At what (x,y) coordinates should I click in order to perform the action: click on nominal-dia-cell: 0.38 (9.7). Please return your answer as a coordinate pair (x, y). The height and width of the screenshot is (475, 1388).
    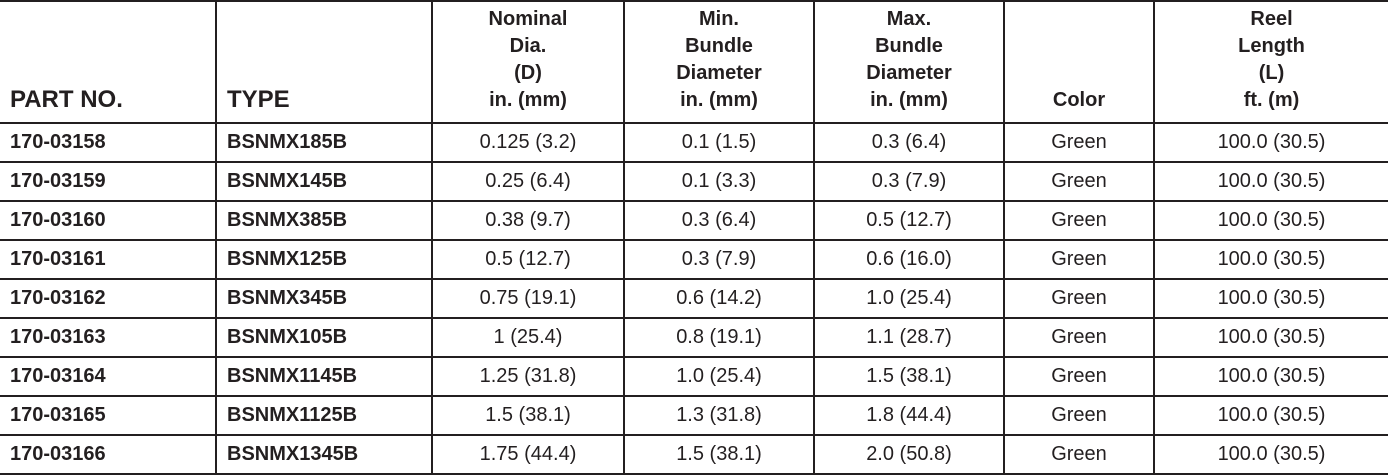
    Looking at the image, I should click on (528, 220).